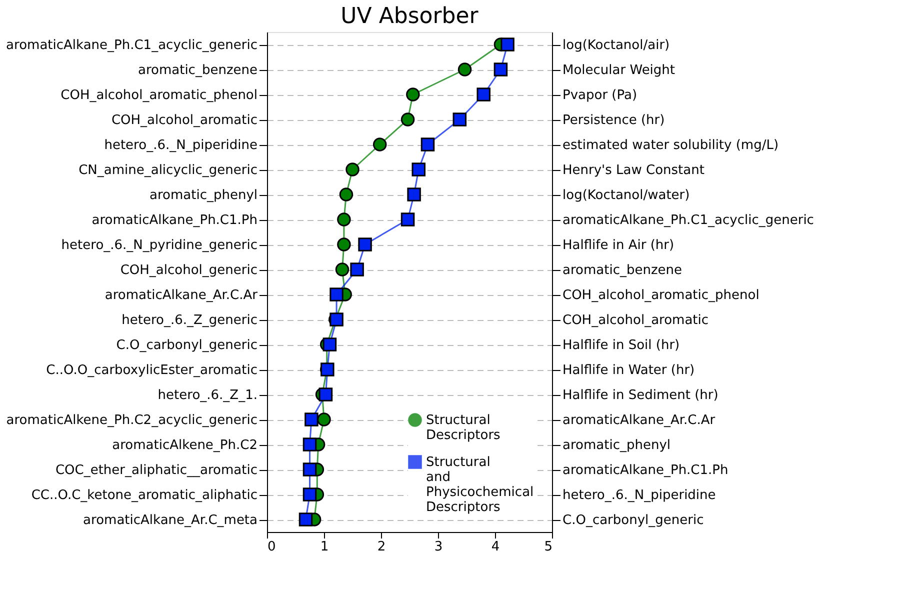 This screenshot has height=599, width=915. I want to click on y-tick-label: aromaticAlkane_Ph.C1_acyclic_generic, so click(132, 45).